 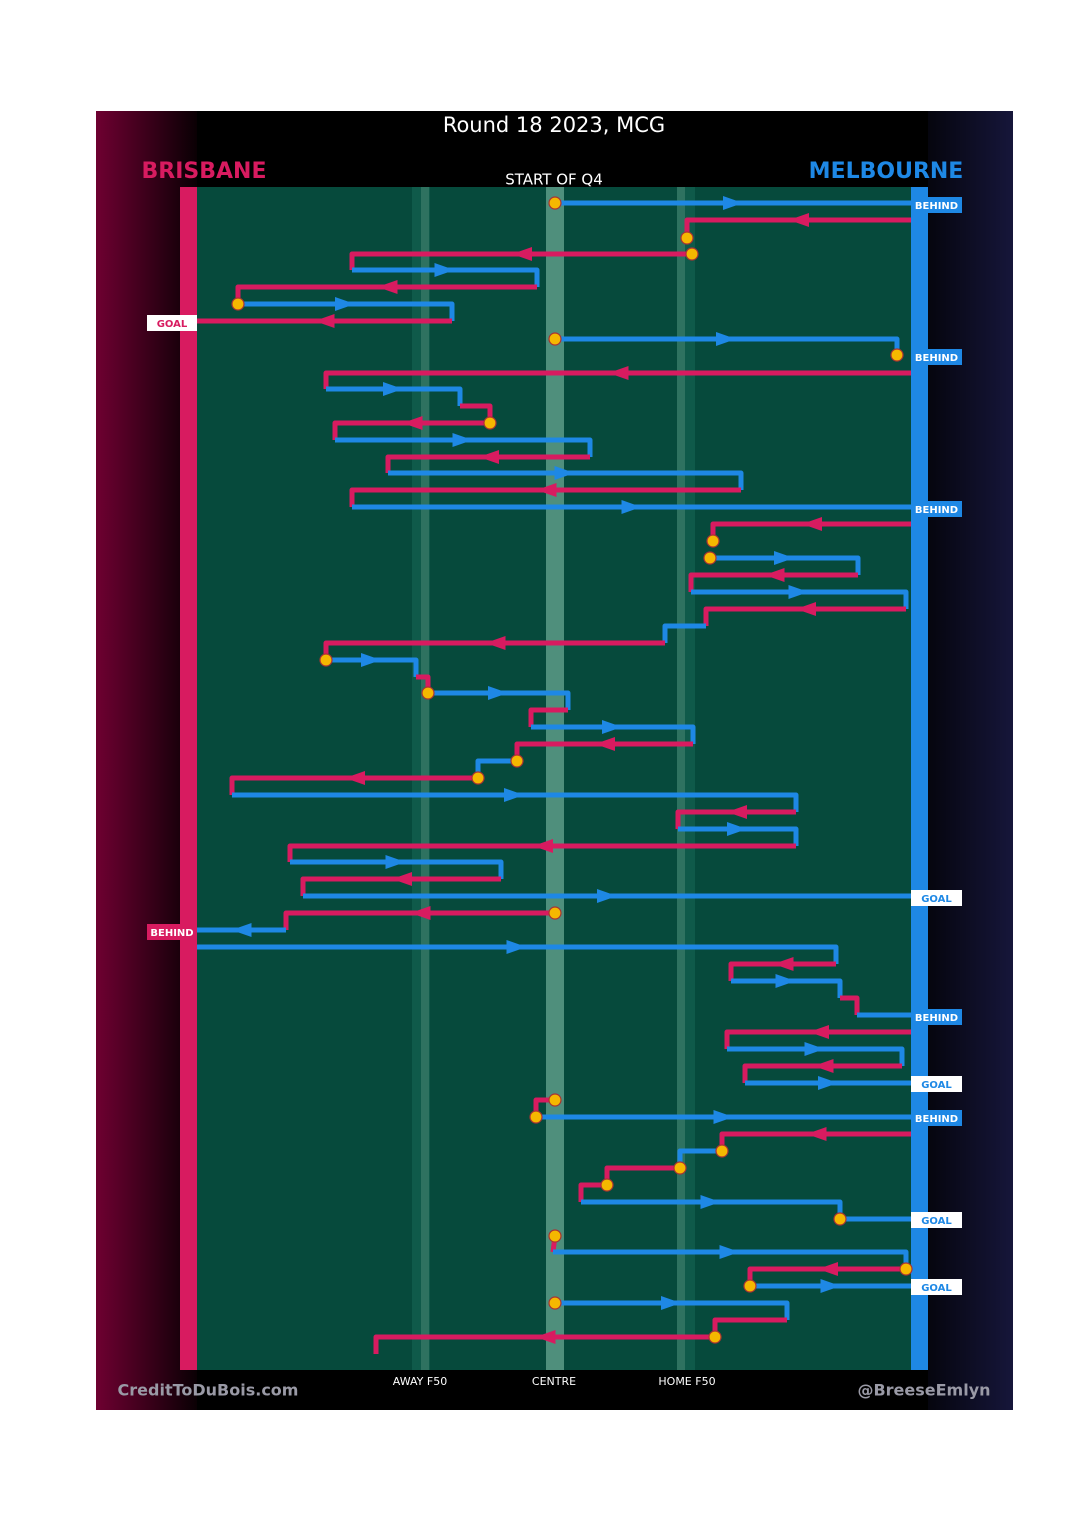 I want to click on title: Round 18 2023, MCG, so click(x=554, y=125).